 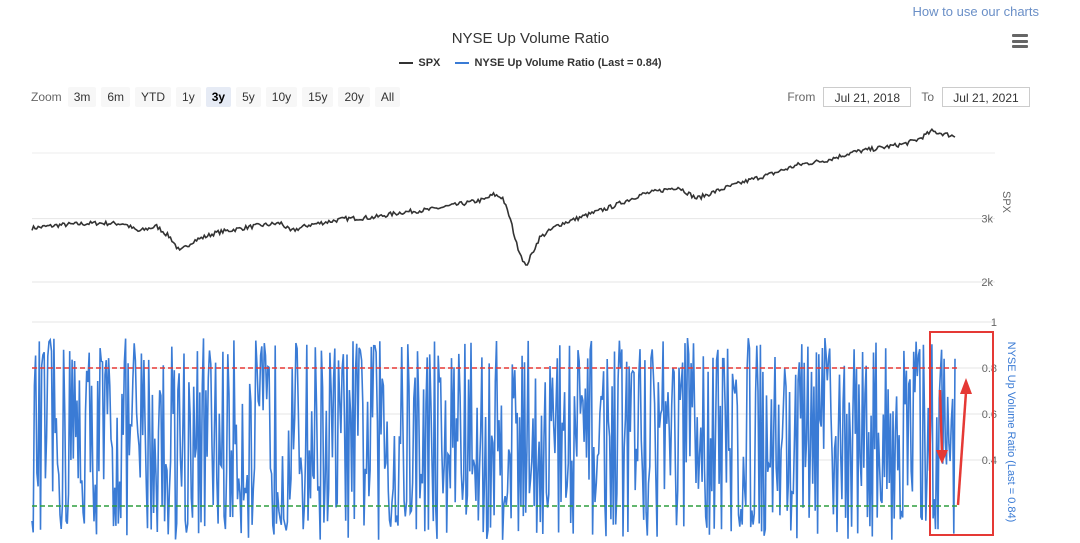 I want to click on zoom-button-all: All, so click(x=387, y=97).